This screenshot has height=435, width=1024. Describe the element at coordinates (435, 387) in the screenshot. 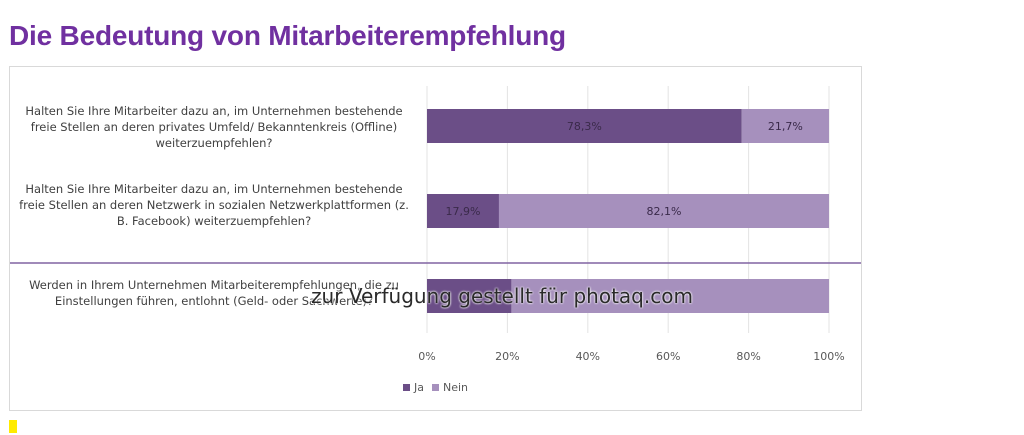

I see `legend-swatch-nein` at that location.